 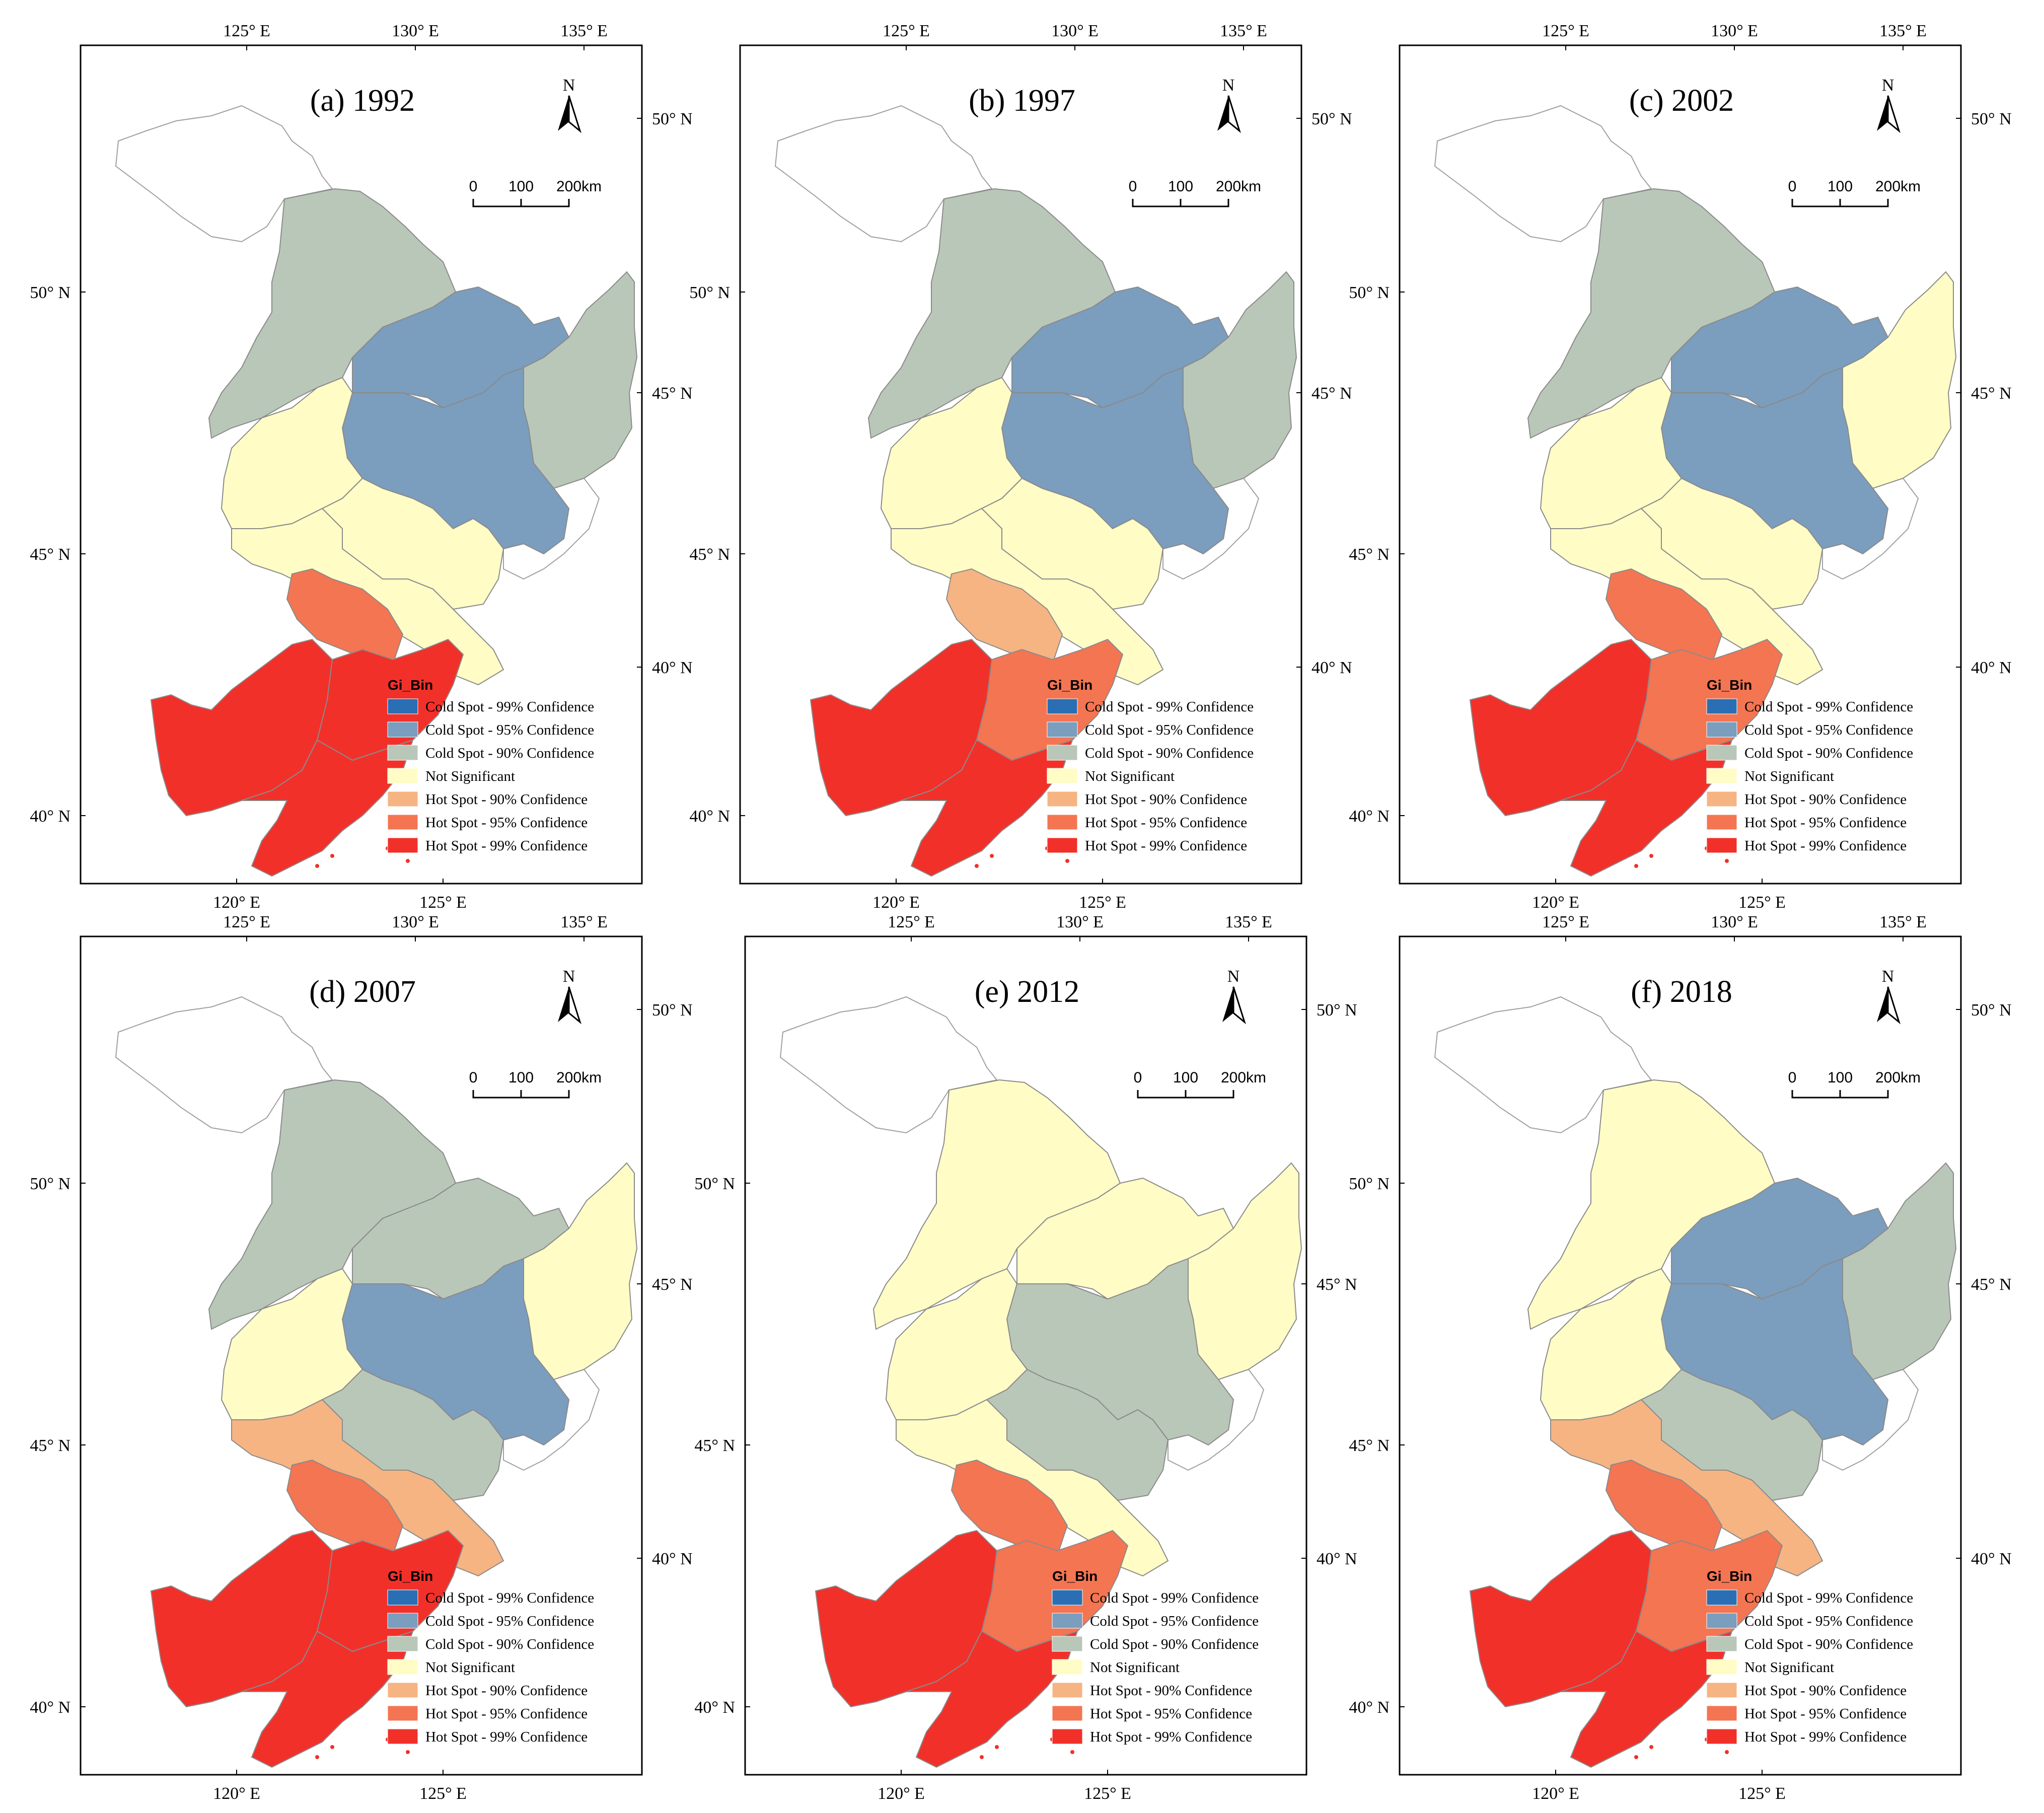 I want to click on legend-label: Cold Spot - 99% Confidence, so click(x=509, y=707).